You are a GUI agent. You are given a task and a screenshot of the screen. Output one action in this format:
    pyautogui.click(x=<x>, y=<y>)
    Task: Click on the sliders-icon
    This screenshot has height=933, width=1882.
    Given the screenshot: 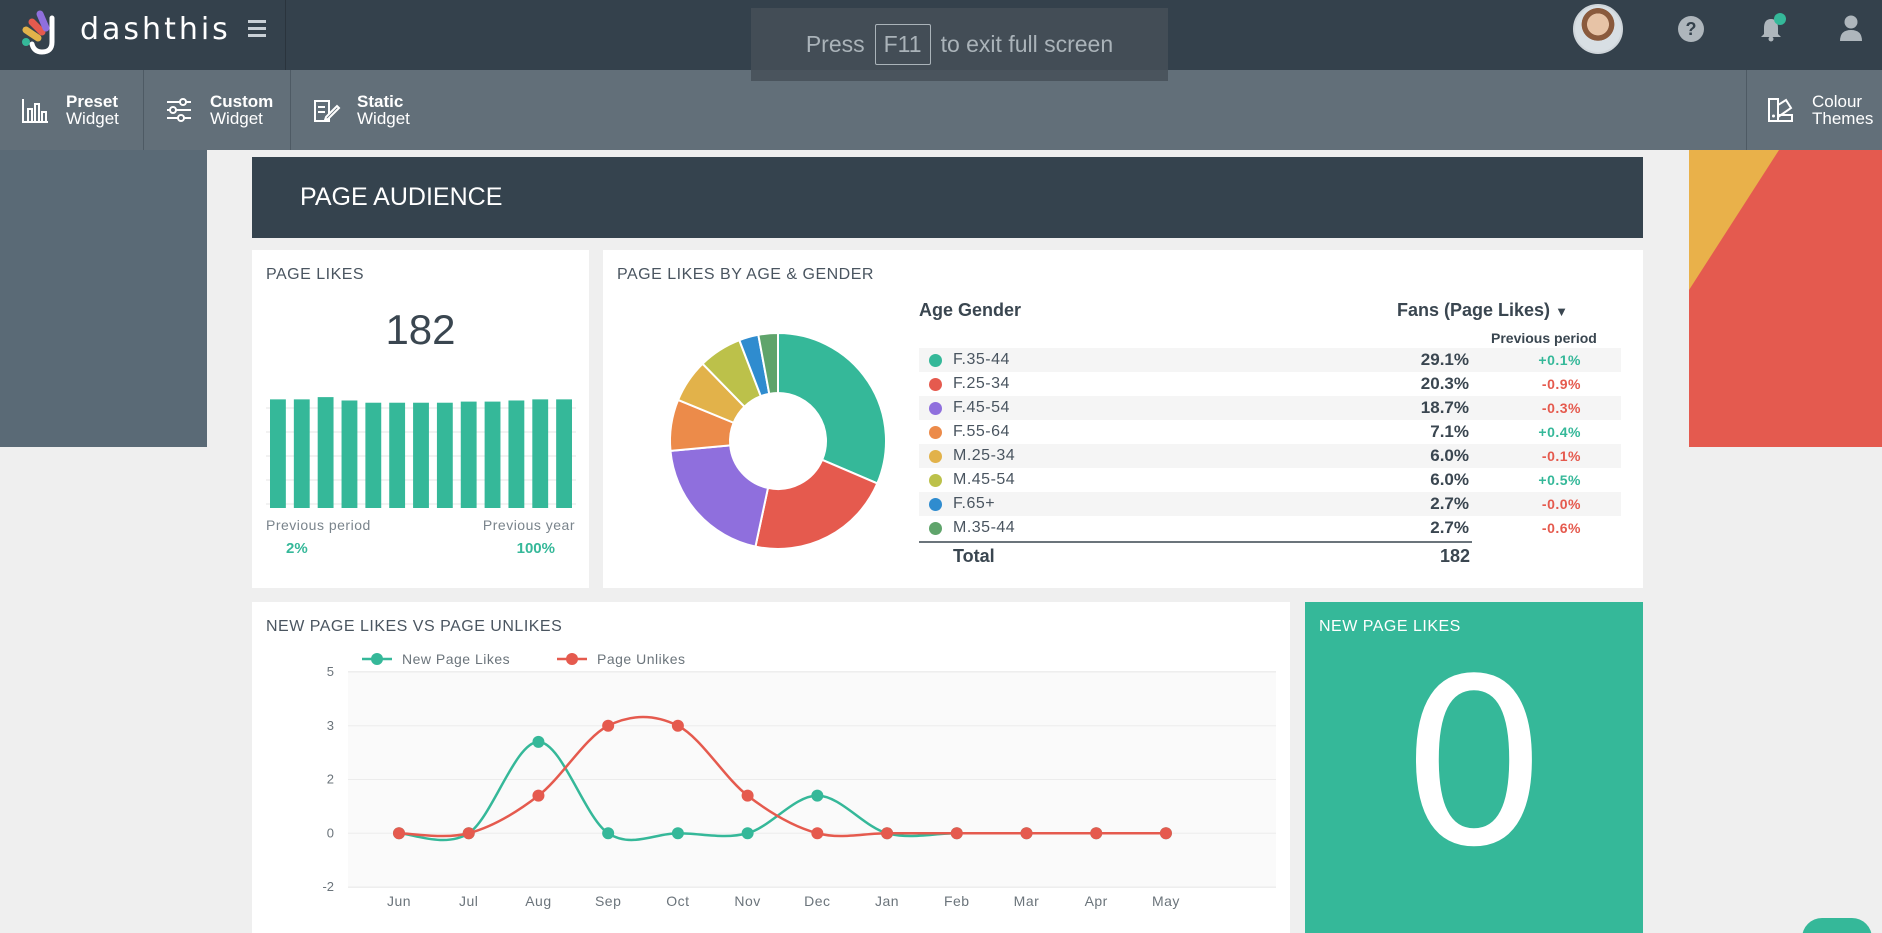 What is the action you would take?
    pyautogui.click(x=179, y=110)
    